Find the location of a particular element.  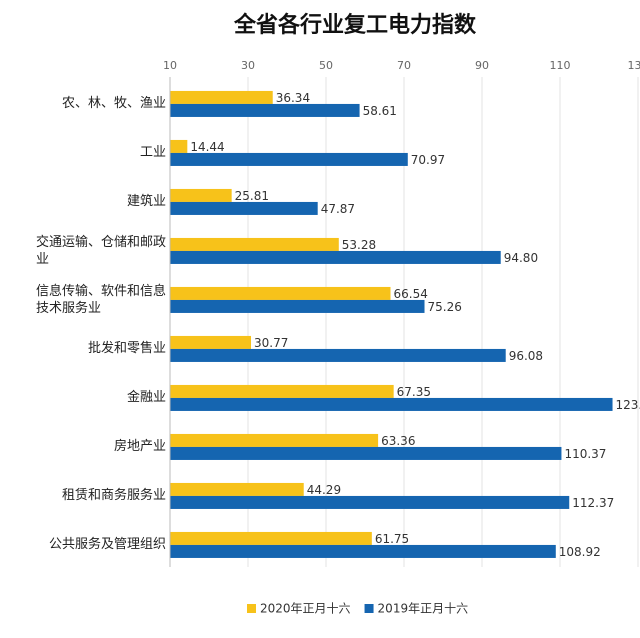

x-tick-label: 30 is located at coordinates (248, 65).